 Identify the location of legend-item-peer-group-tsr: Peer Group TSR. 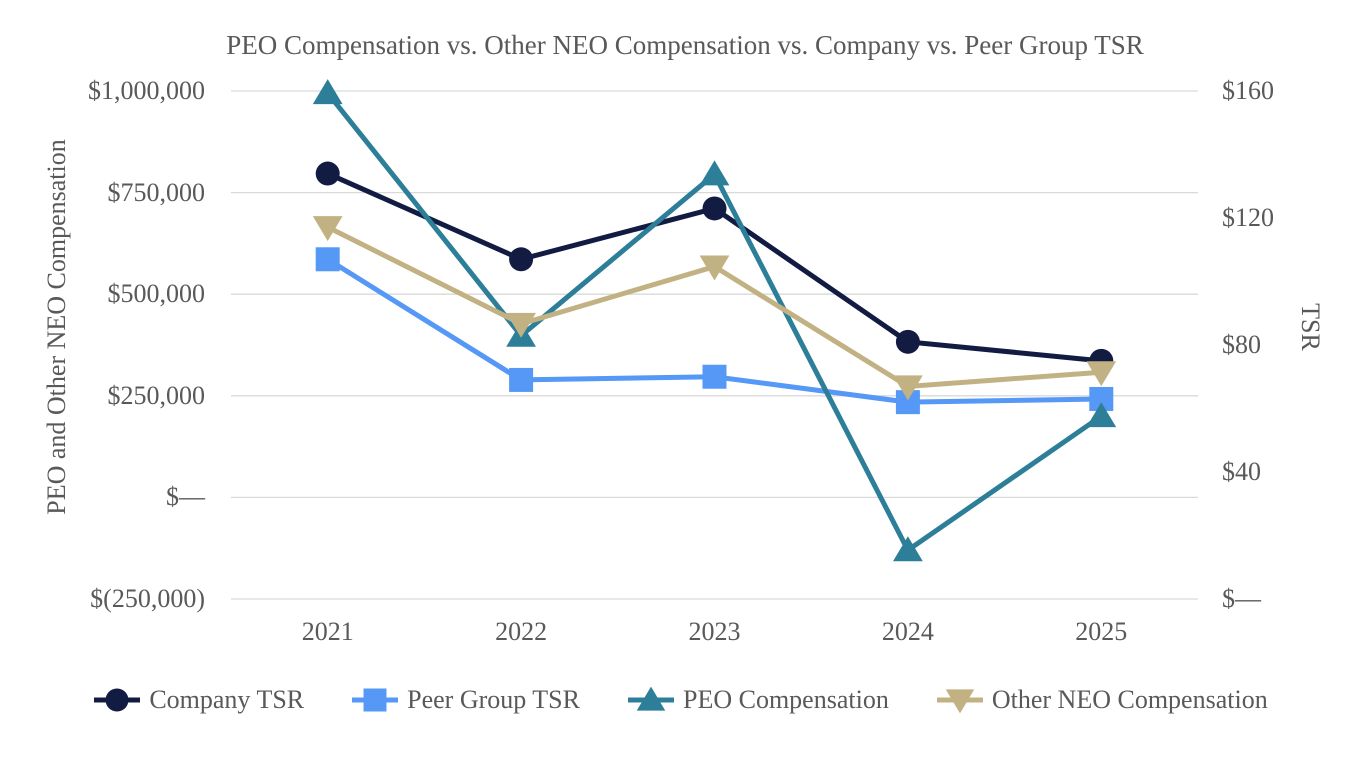
(466, 700).